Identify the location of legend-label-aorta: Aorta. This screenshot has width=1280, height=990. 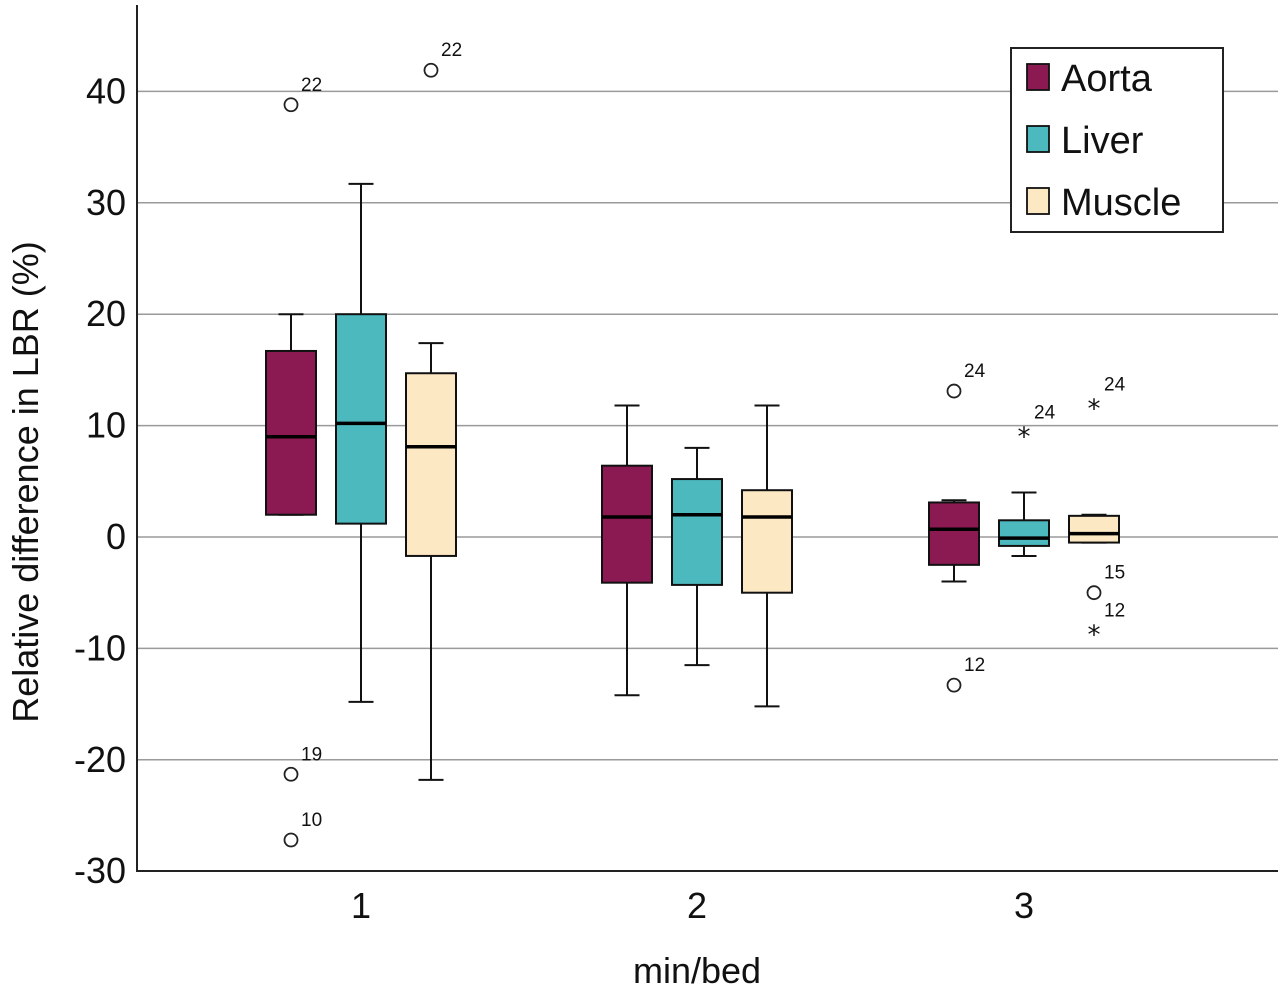
(1107, 79).